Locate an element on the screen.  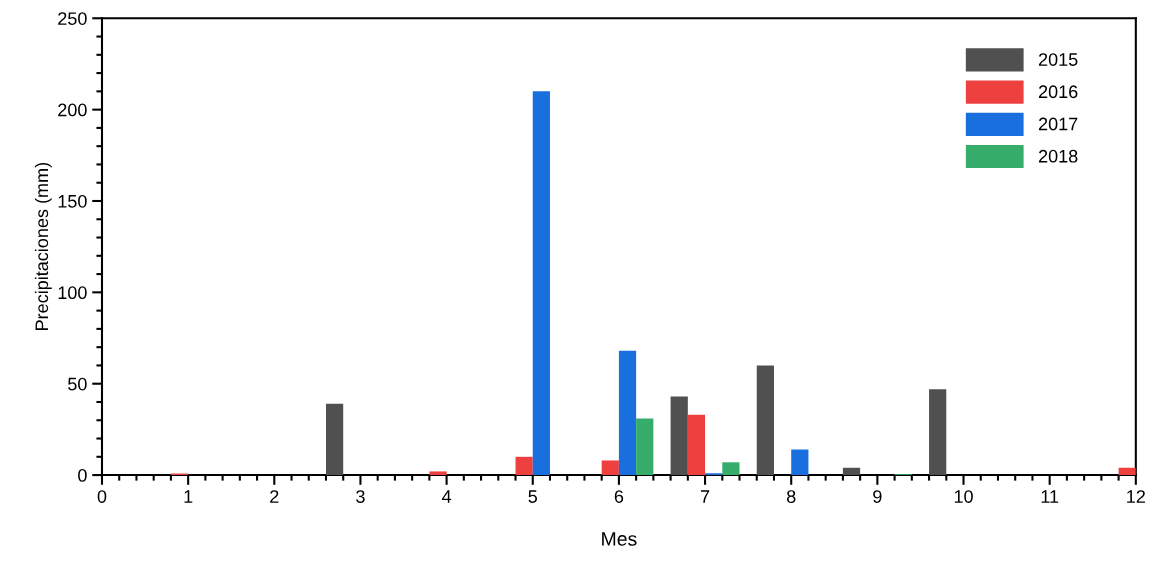
x-tick-label: 5 is located at coordinates (533, 496).